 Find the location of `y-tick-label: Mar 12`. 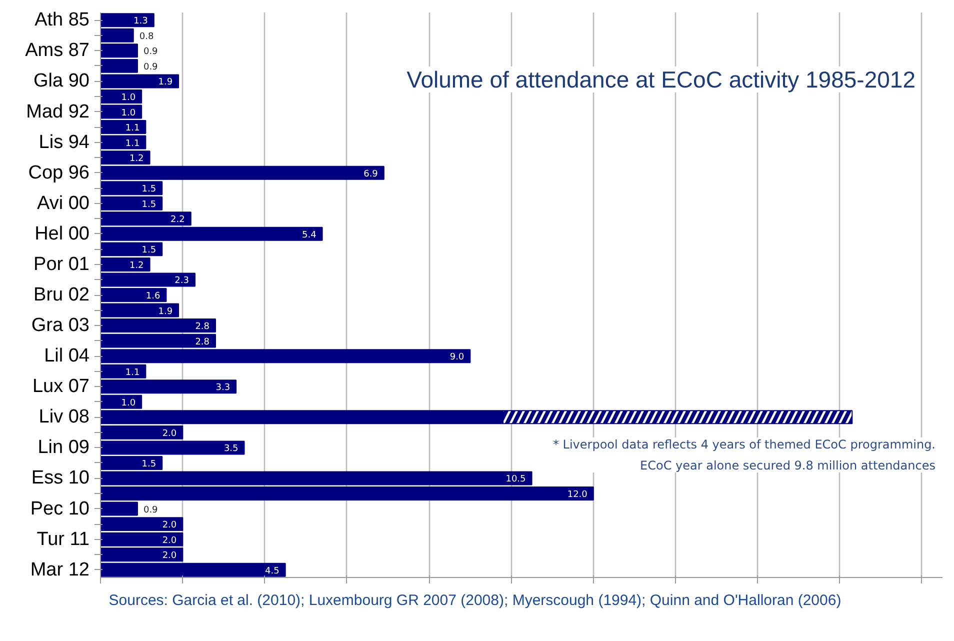

y-tick-label: Mar 12 is located at coordinates (60, 569).